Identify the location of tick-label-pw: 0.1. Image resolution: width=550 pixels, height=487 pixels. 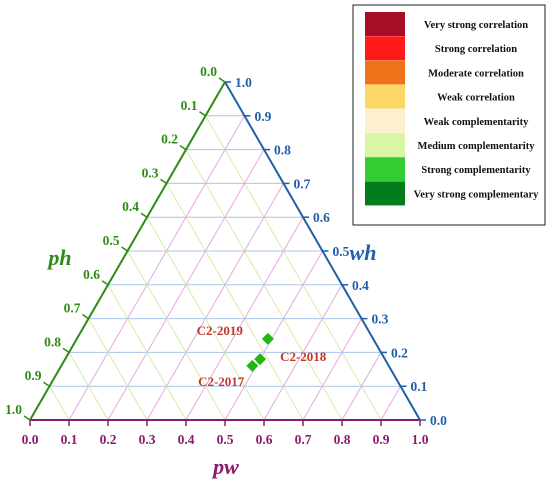
(69, 439).